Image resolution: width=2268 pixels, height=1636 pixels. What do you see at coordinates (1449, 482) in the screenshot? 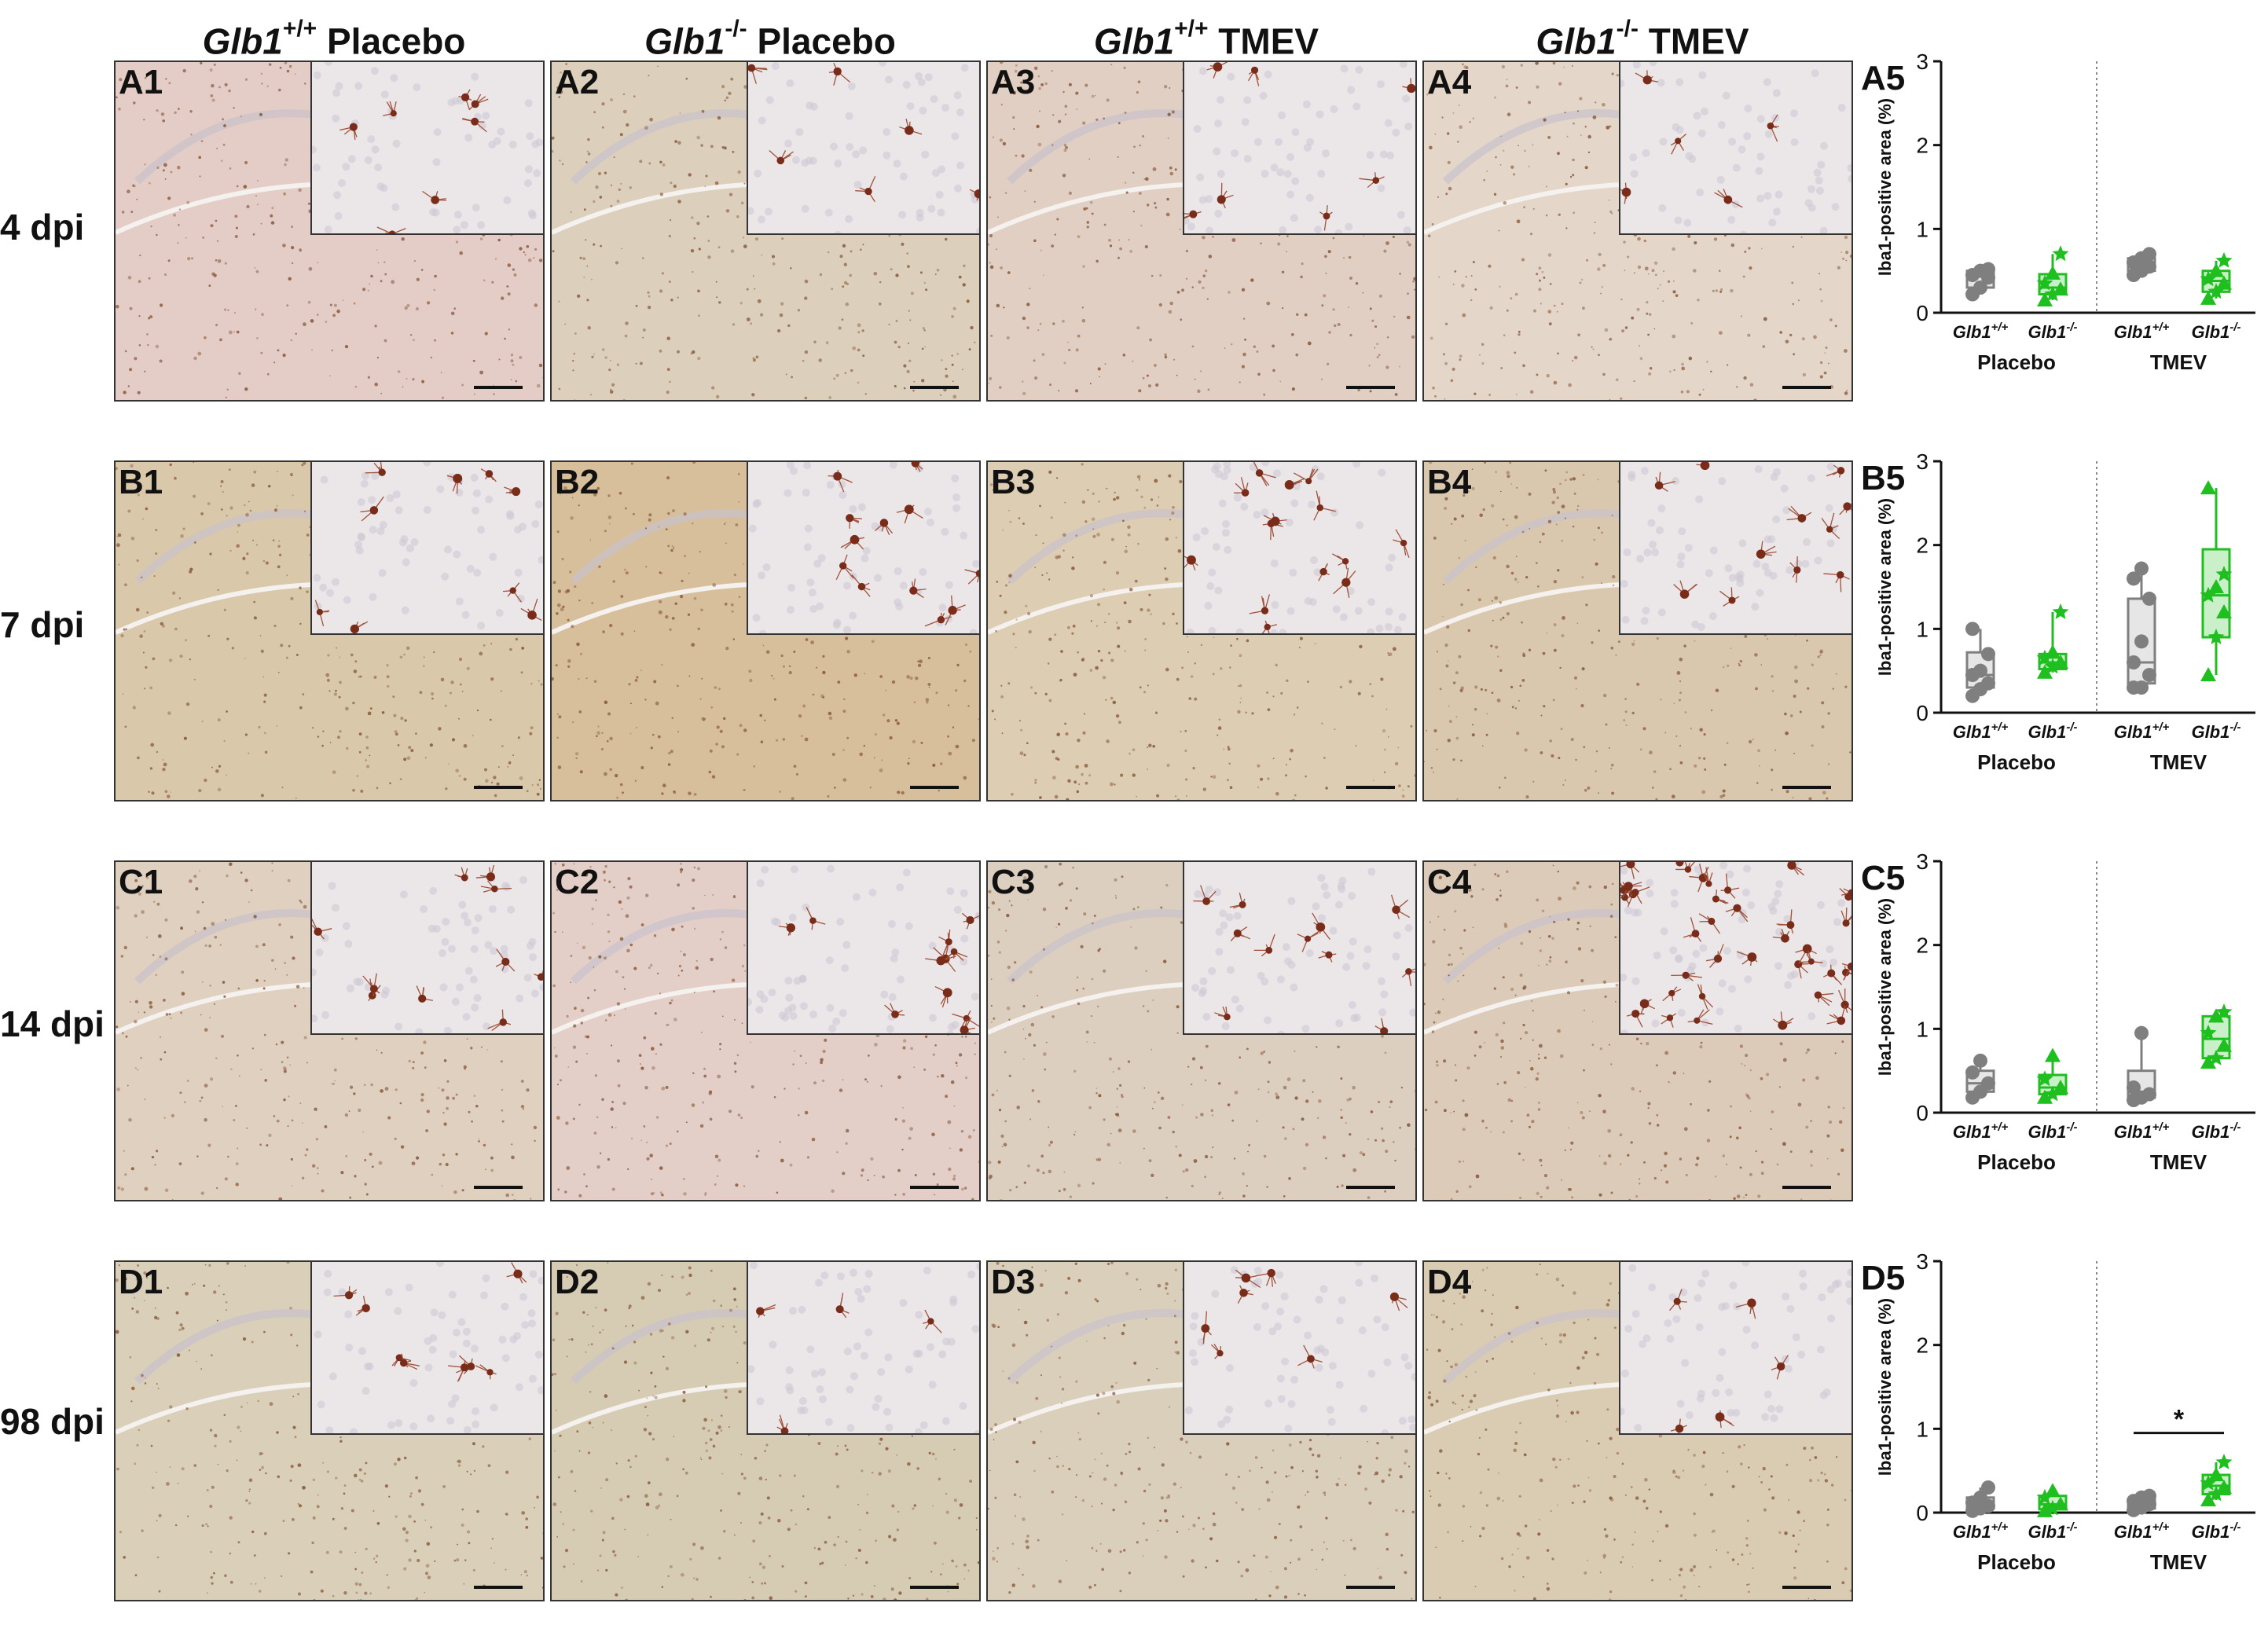
I see `panel-label: B4` at bounding box center [1449, 482].